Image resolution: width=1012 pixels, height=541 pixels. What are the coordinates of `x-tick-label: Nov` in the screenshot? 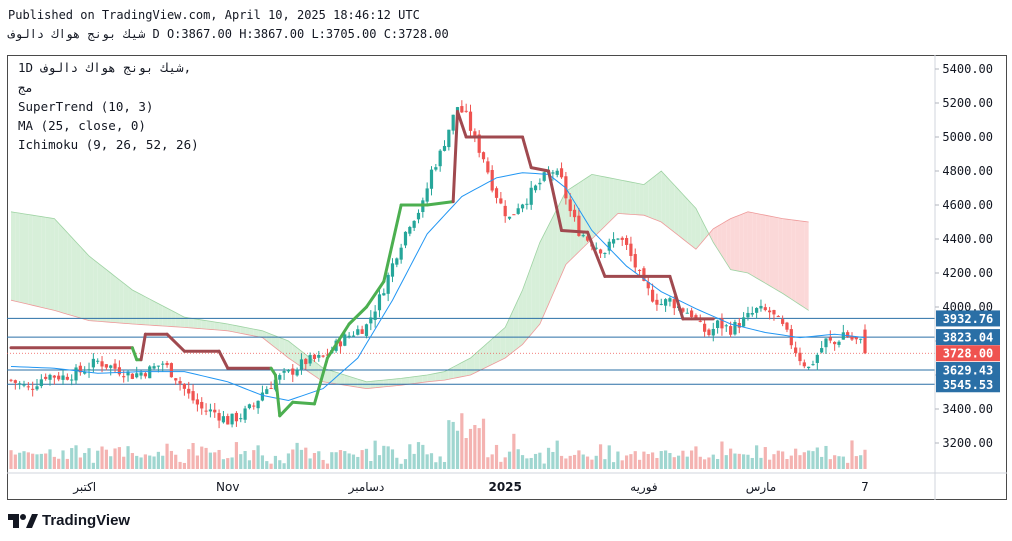 It's located at (227, 487).